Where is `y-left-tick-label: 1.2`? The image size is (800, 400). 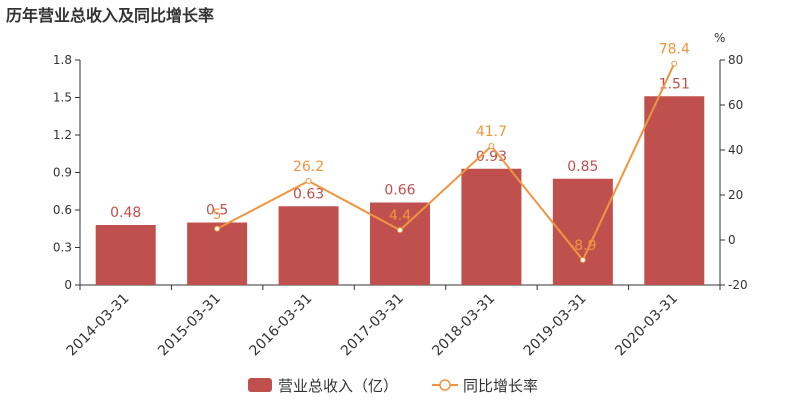 y-left-tick-label: 1.2 is located at coordinates (62, 135).